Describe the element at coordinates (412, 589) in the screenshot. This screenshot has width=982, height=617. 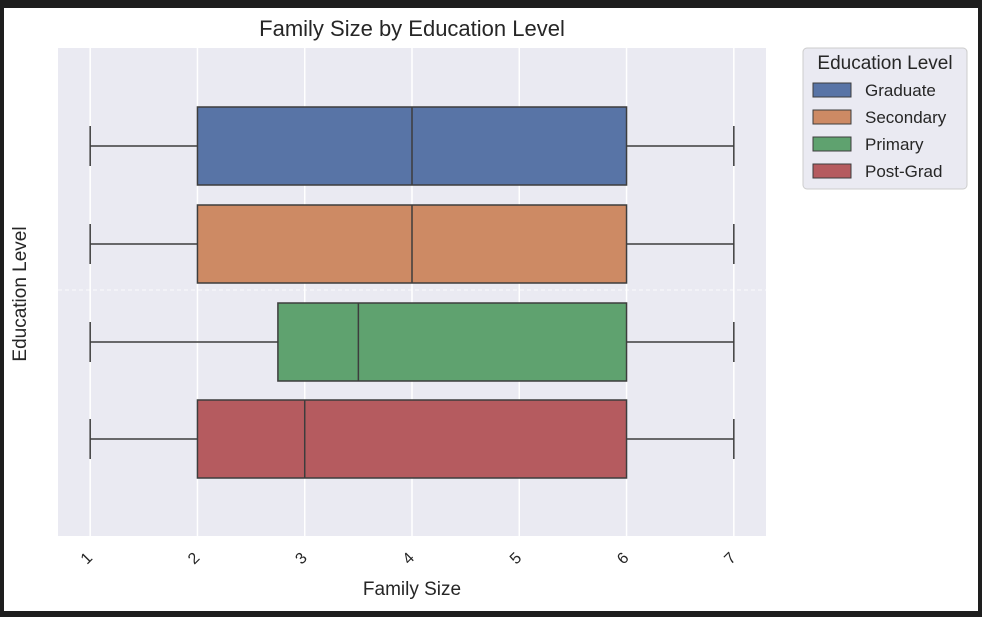
I see `x-axis-label: Family Size` at that location.